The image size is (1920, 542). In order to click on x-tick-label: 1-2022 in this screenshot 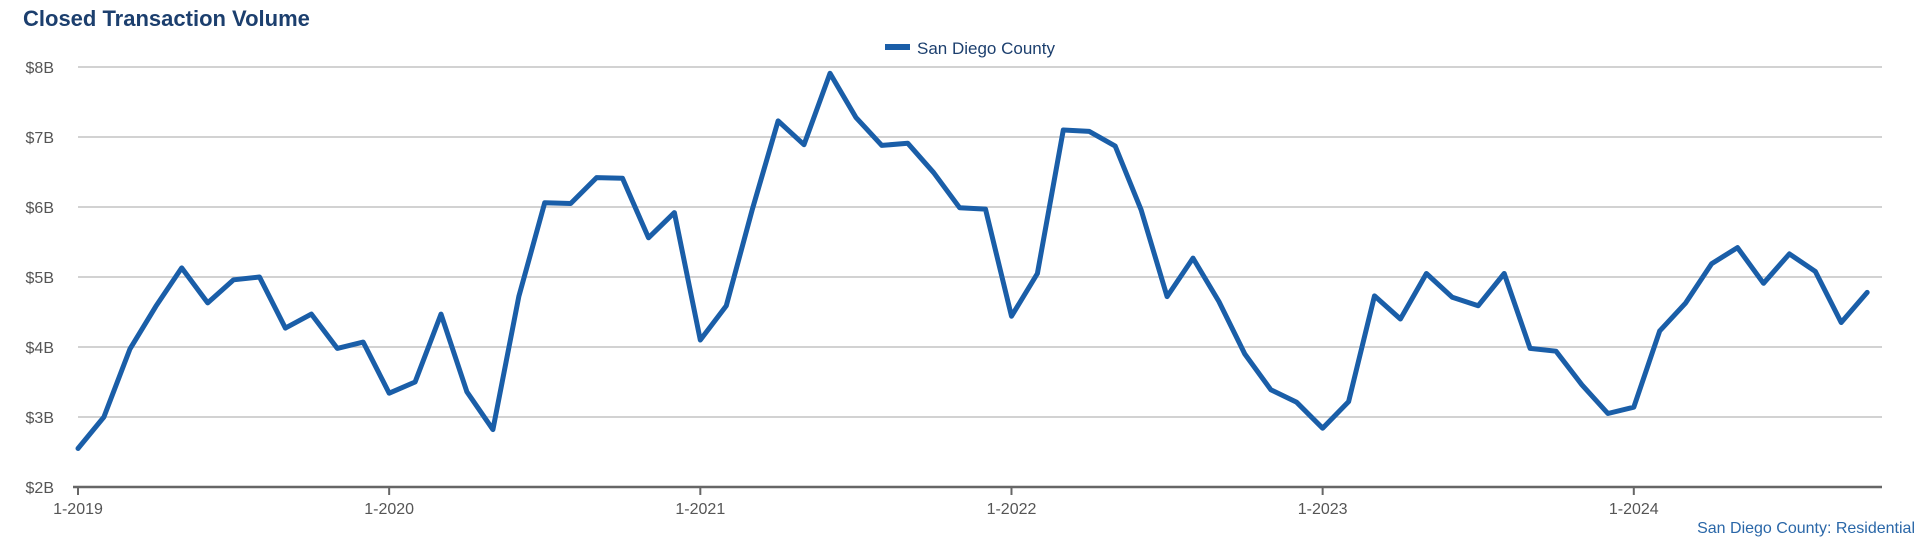, I will do `click(1012, 509)`.